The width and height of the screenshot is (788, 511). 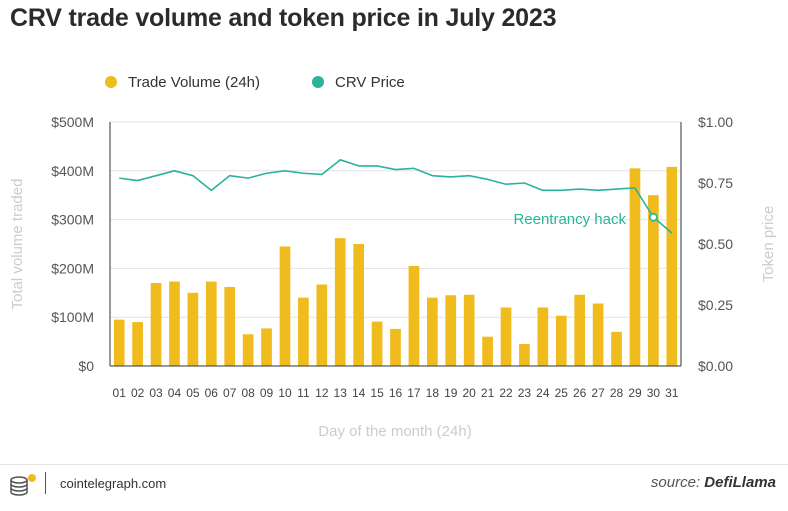 What do you see at coordinates (768, 244) in the screenshot?
I see `y-right-axis-title: Token price` at bounding box center [768, 244].